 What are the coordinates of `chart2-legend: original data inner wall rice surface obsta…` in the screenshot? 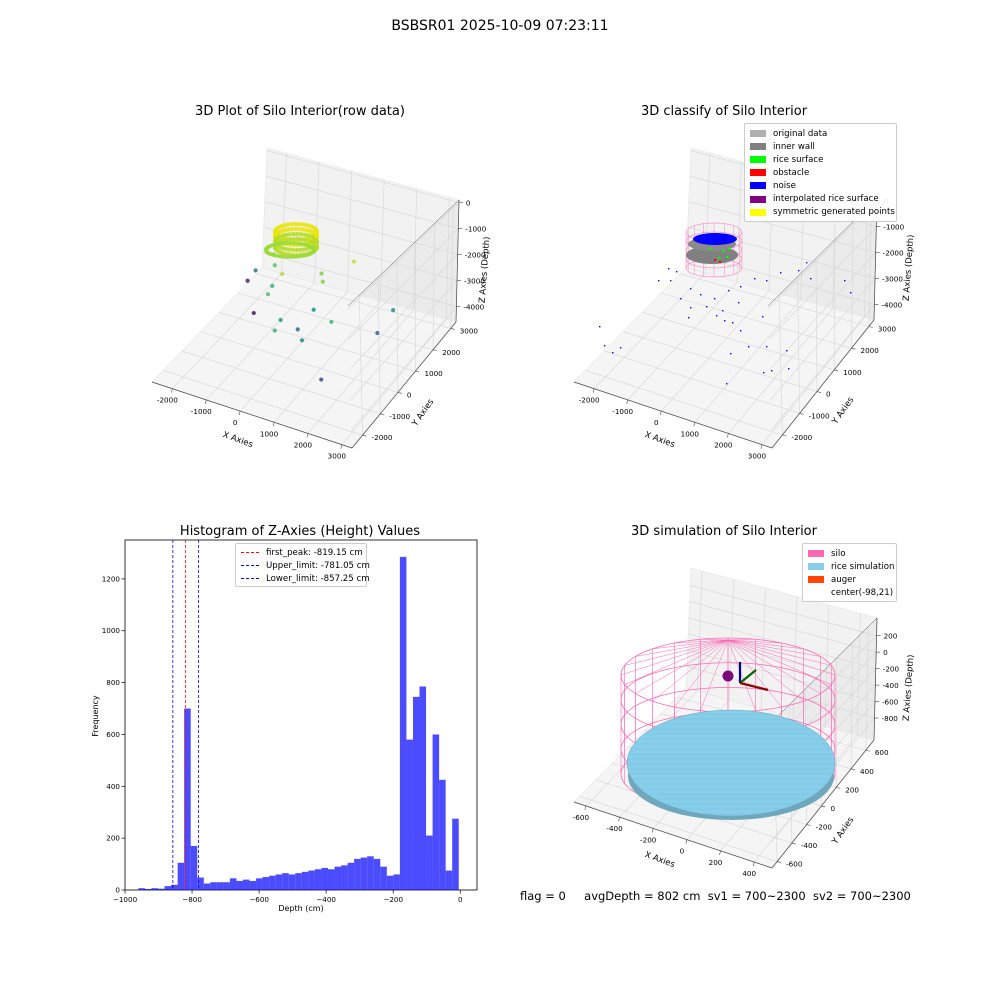 It's located at (820, 172).